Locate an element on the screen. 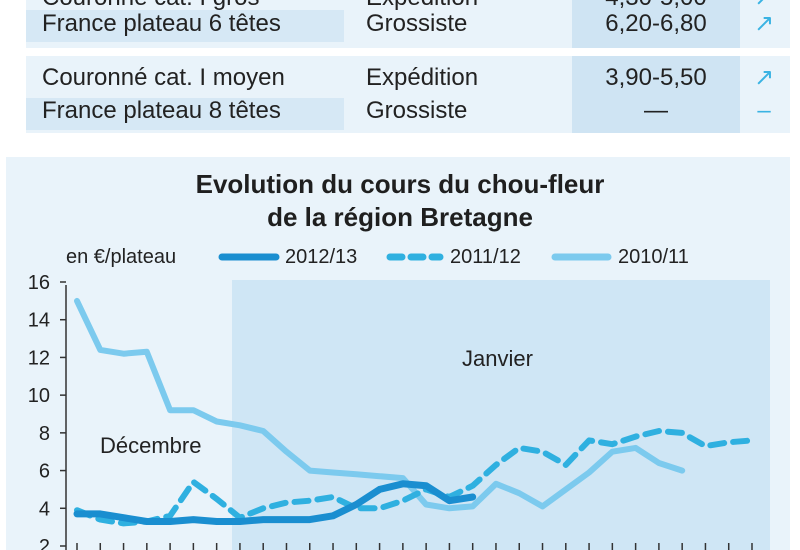 Image resolution: width=800 pixels, height=550 pixels. month-label-december: Décembre is located at coordinates (150, 445).